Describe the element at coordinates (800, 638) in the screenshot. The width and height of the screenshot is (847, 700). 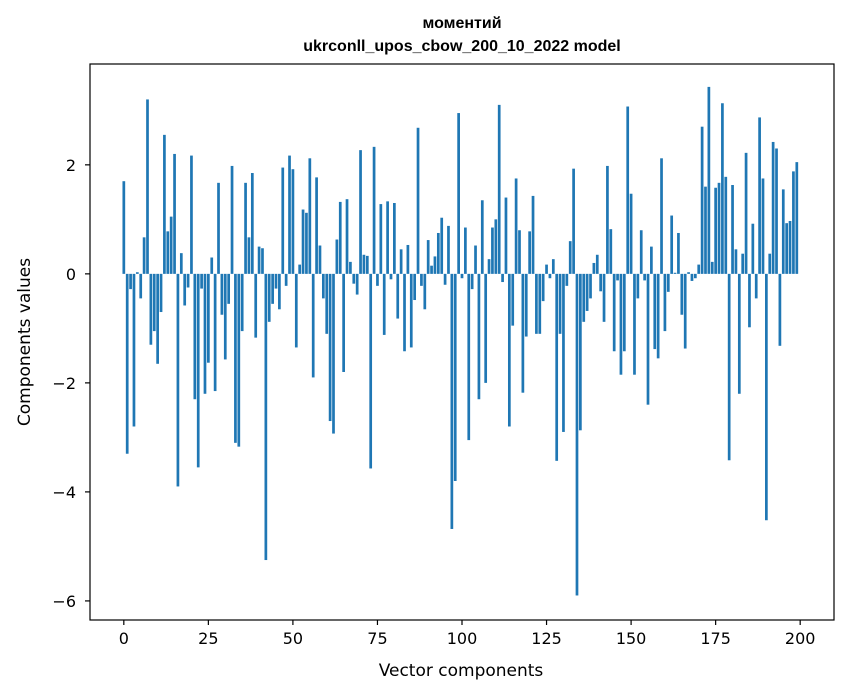
I see `x-tick-label: 200` at that location.